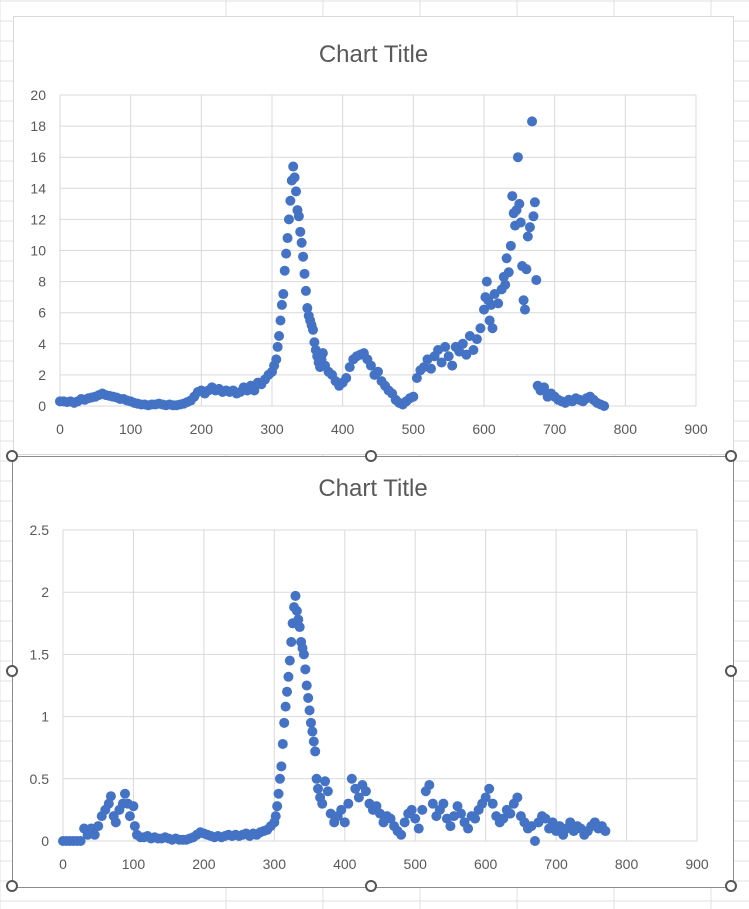 The height and width of the screenshot is (909, 749). What do you see at coordinates (204, 864) in the screenshot?
I see `chart-2-x-tick-label: 200` at bounding box center [204, 864].